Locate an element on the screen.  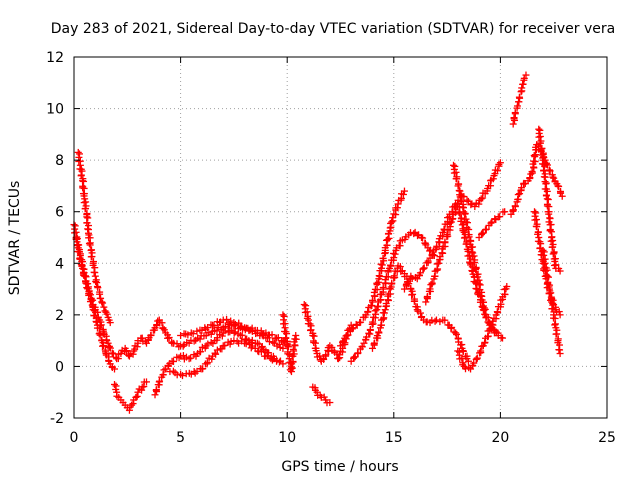
y-tick-label: 4 is located at coordinates (59, 264).